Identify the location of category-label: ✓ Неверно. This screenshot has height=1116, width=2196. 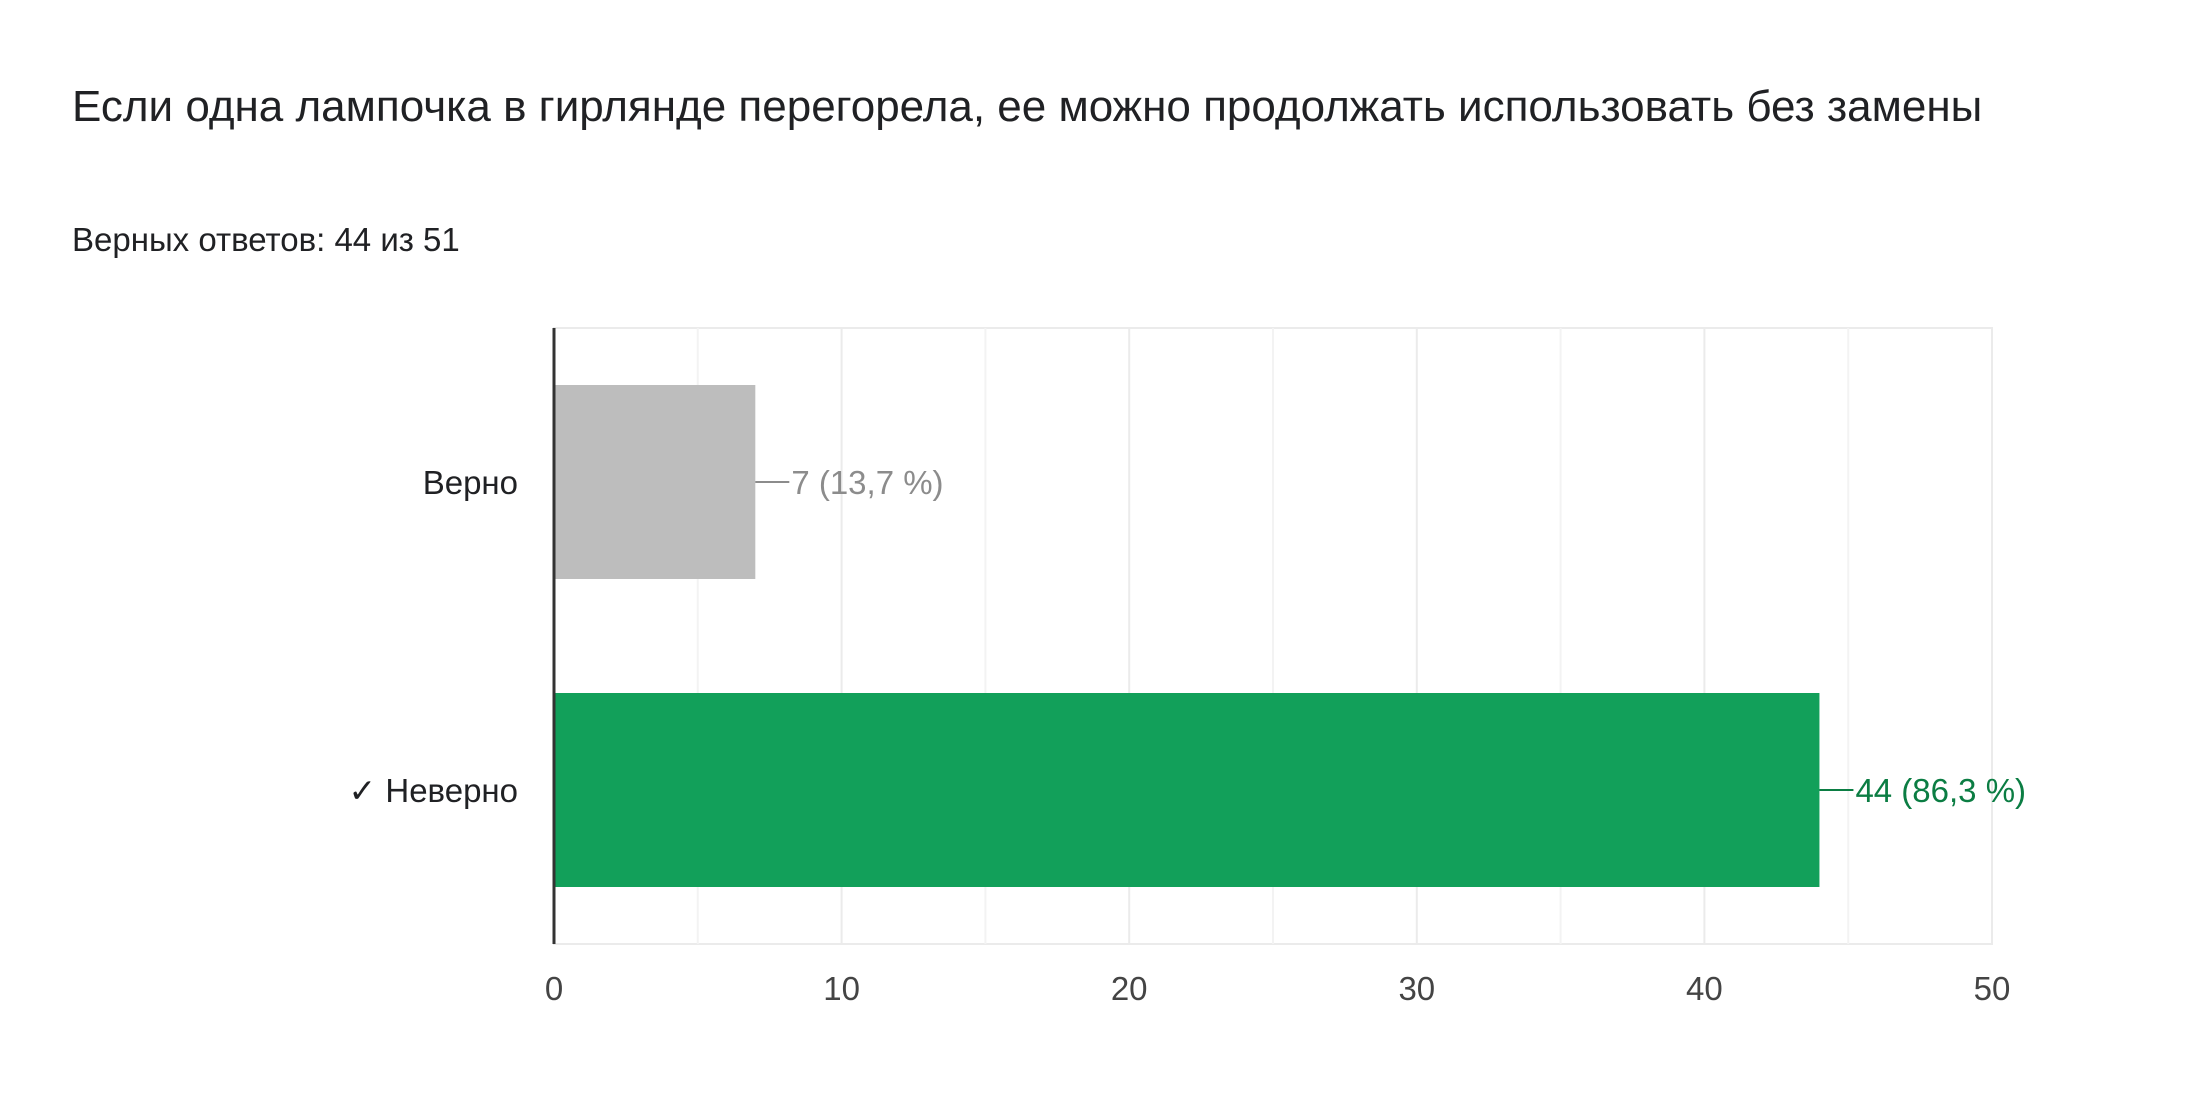
(433, 790).